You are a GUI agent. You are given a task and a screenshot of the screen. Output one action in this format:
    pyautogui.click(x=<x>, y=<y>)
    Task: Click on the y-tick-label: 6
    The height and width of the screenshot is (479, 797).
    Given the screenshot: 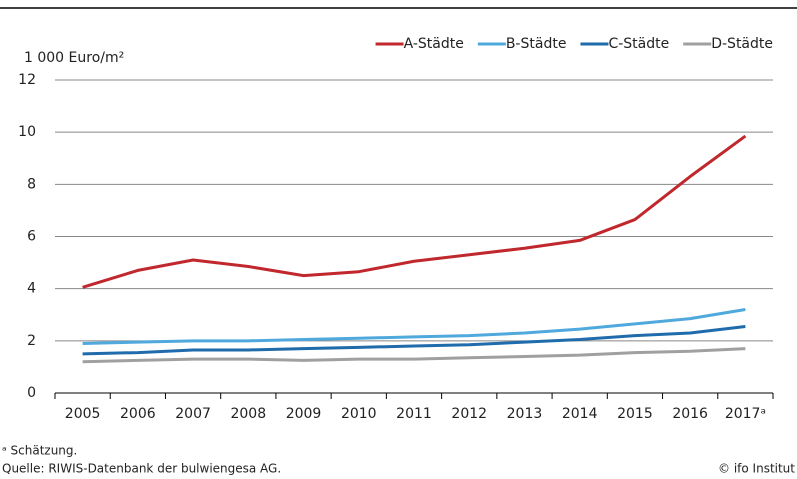 What is the action you would take?
    pyautogui.click(x=31, y=237)
    